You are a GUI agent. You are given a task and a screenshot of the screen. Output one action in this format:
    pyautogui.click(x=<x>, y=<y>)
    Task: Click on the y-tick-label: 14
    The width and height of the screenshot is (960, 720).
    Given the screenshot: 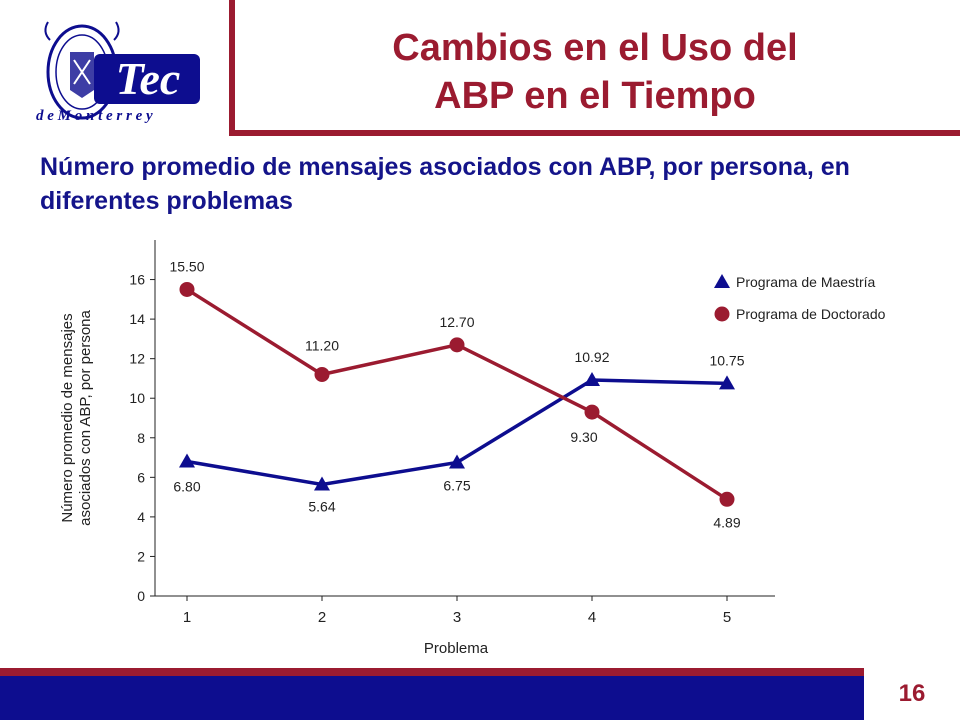 What is the action you would take?
    pyautogui.click(x=137, y=319)
    